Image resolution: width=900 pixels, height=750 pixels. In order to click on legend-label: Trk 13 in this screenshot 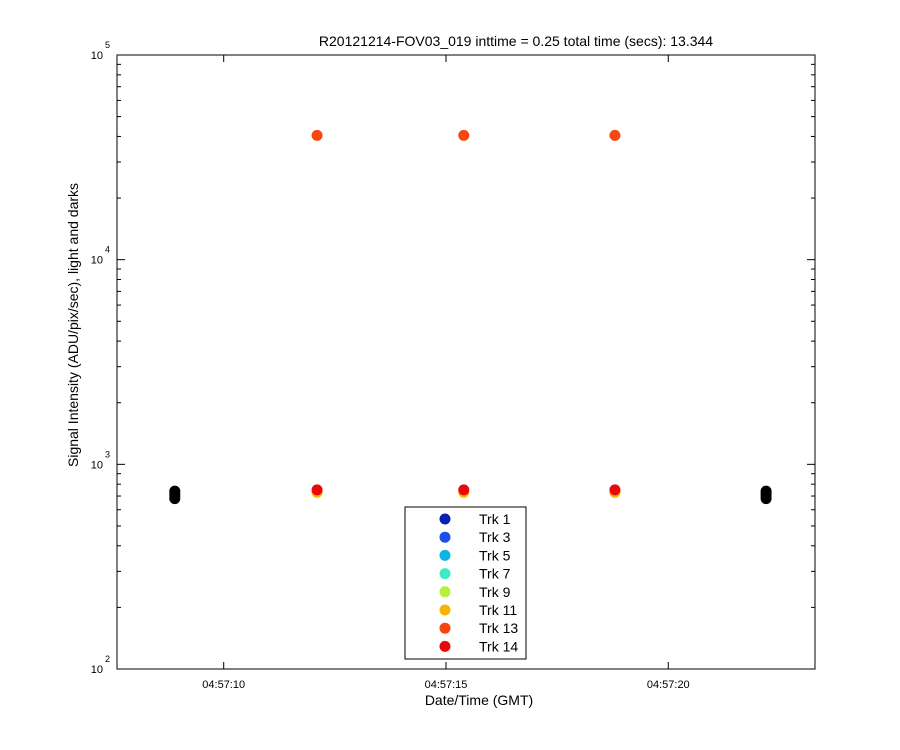, I will do `click(498, 628)`.